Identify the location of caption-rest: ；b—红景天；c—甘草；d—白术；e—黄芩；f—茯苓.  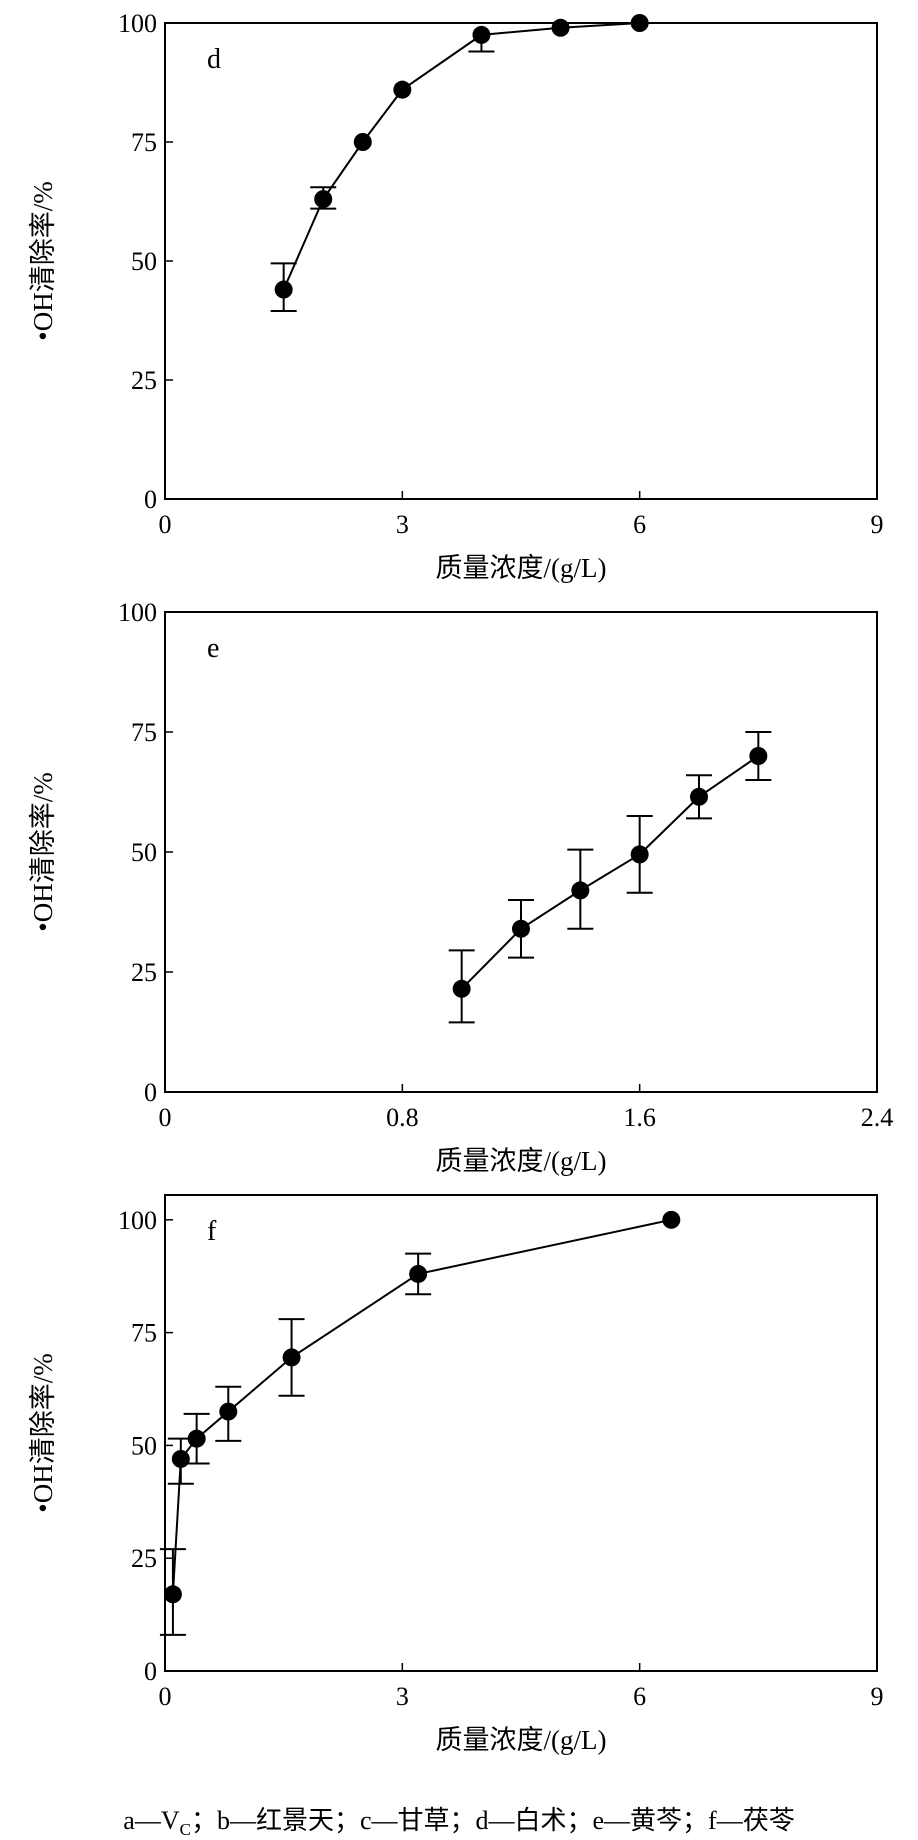
(492, 1820).